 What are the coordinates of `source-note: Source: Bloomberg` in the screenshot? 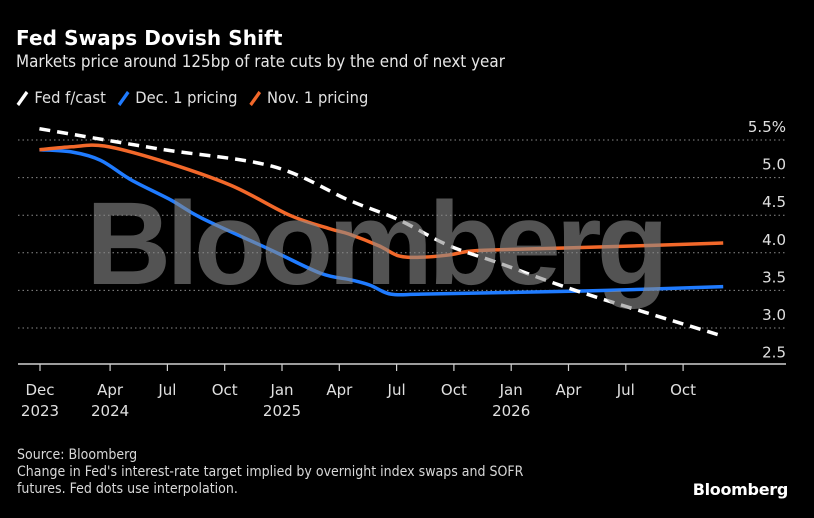 It's located at (77, 455).